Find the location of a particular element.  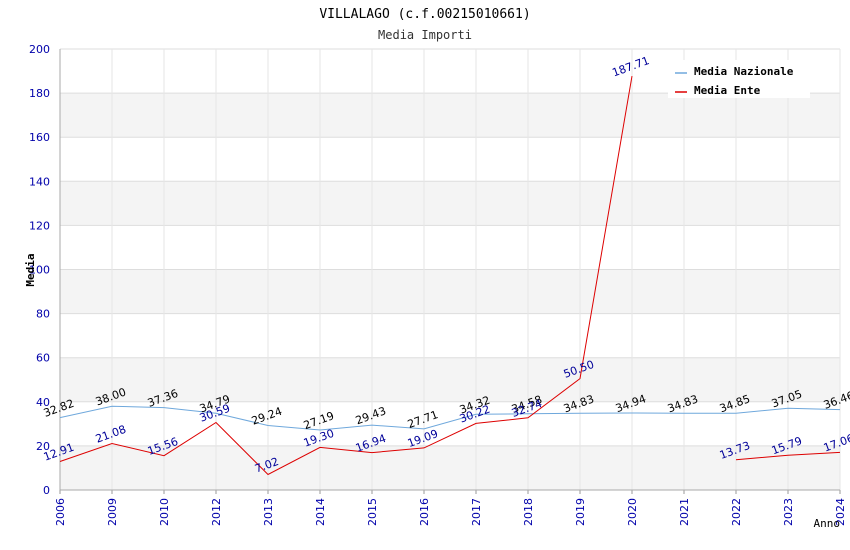

y-tick-label: 140 is located at coordinates (39, 181).